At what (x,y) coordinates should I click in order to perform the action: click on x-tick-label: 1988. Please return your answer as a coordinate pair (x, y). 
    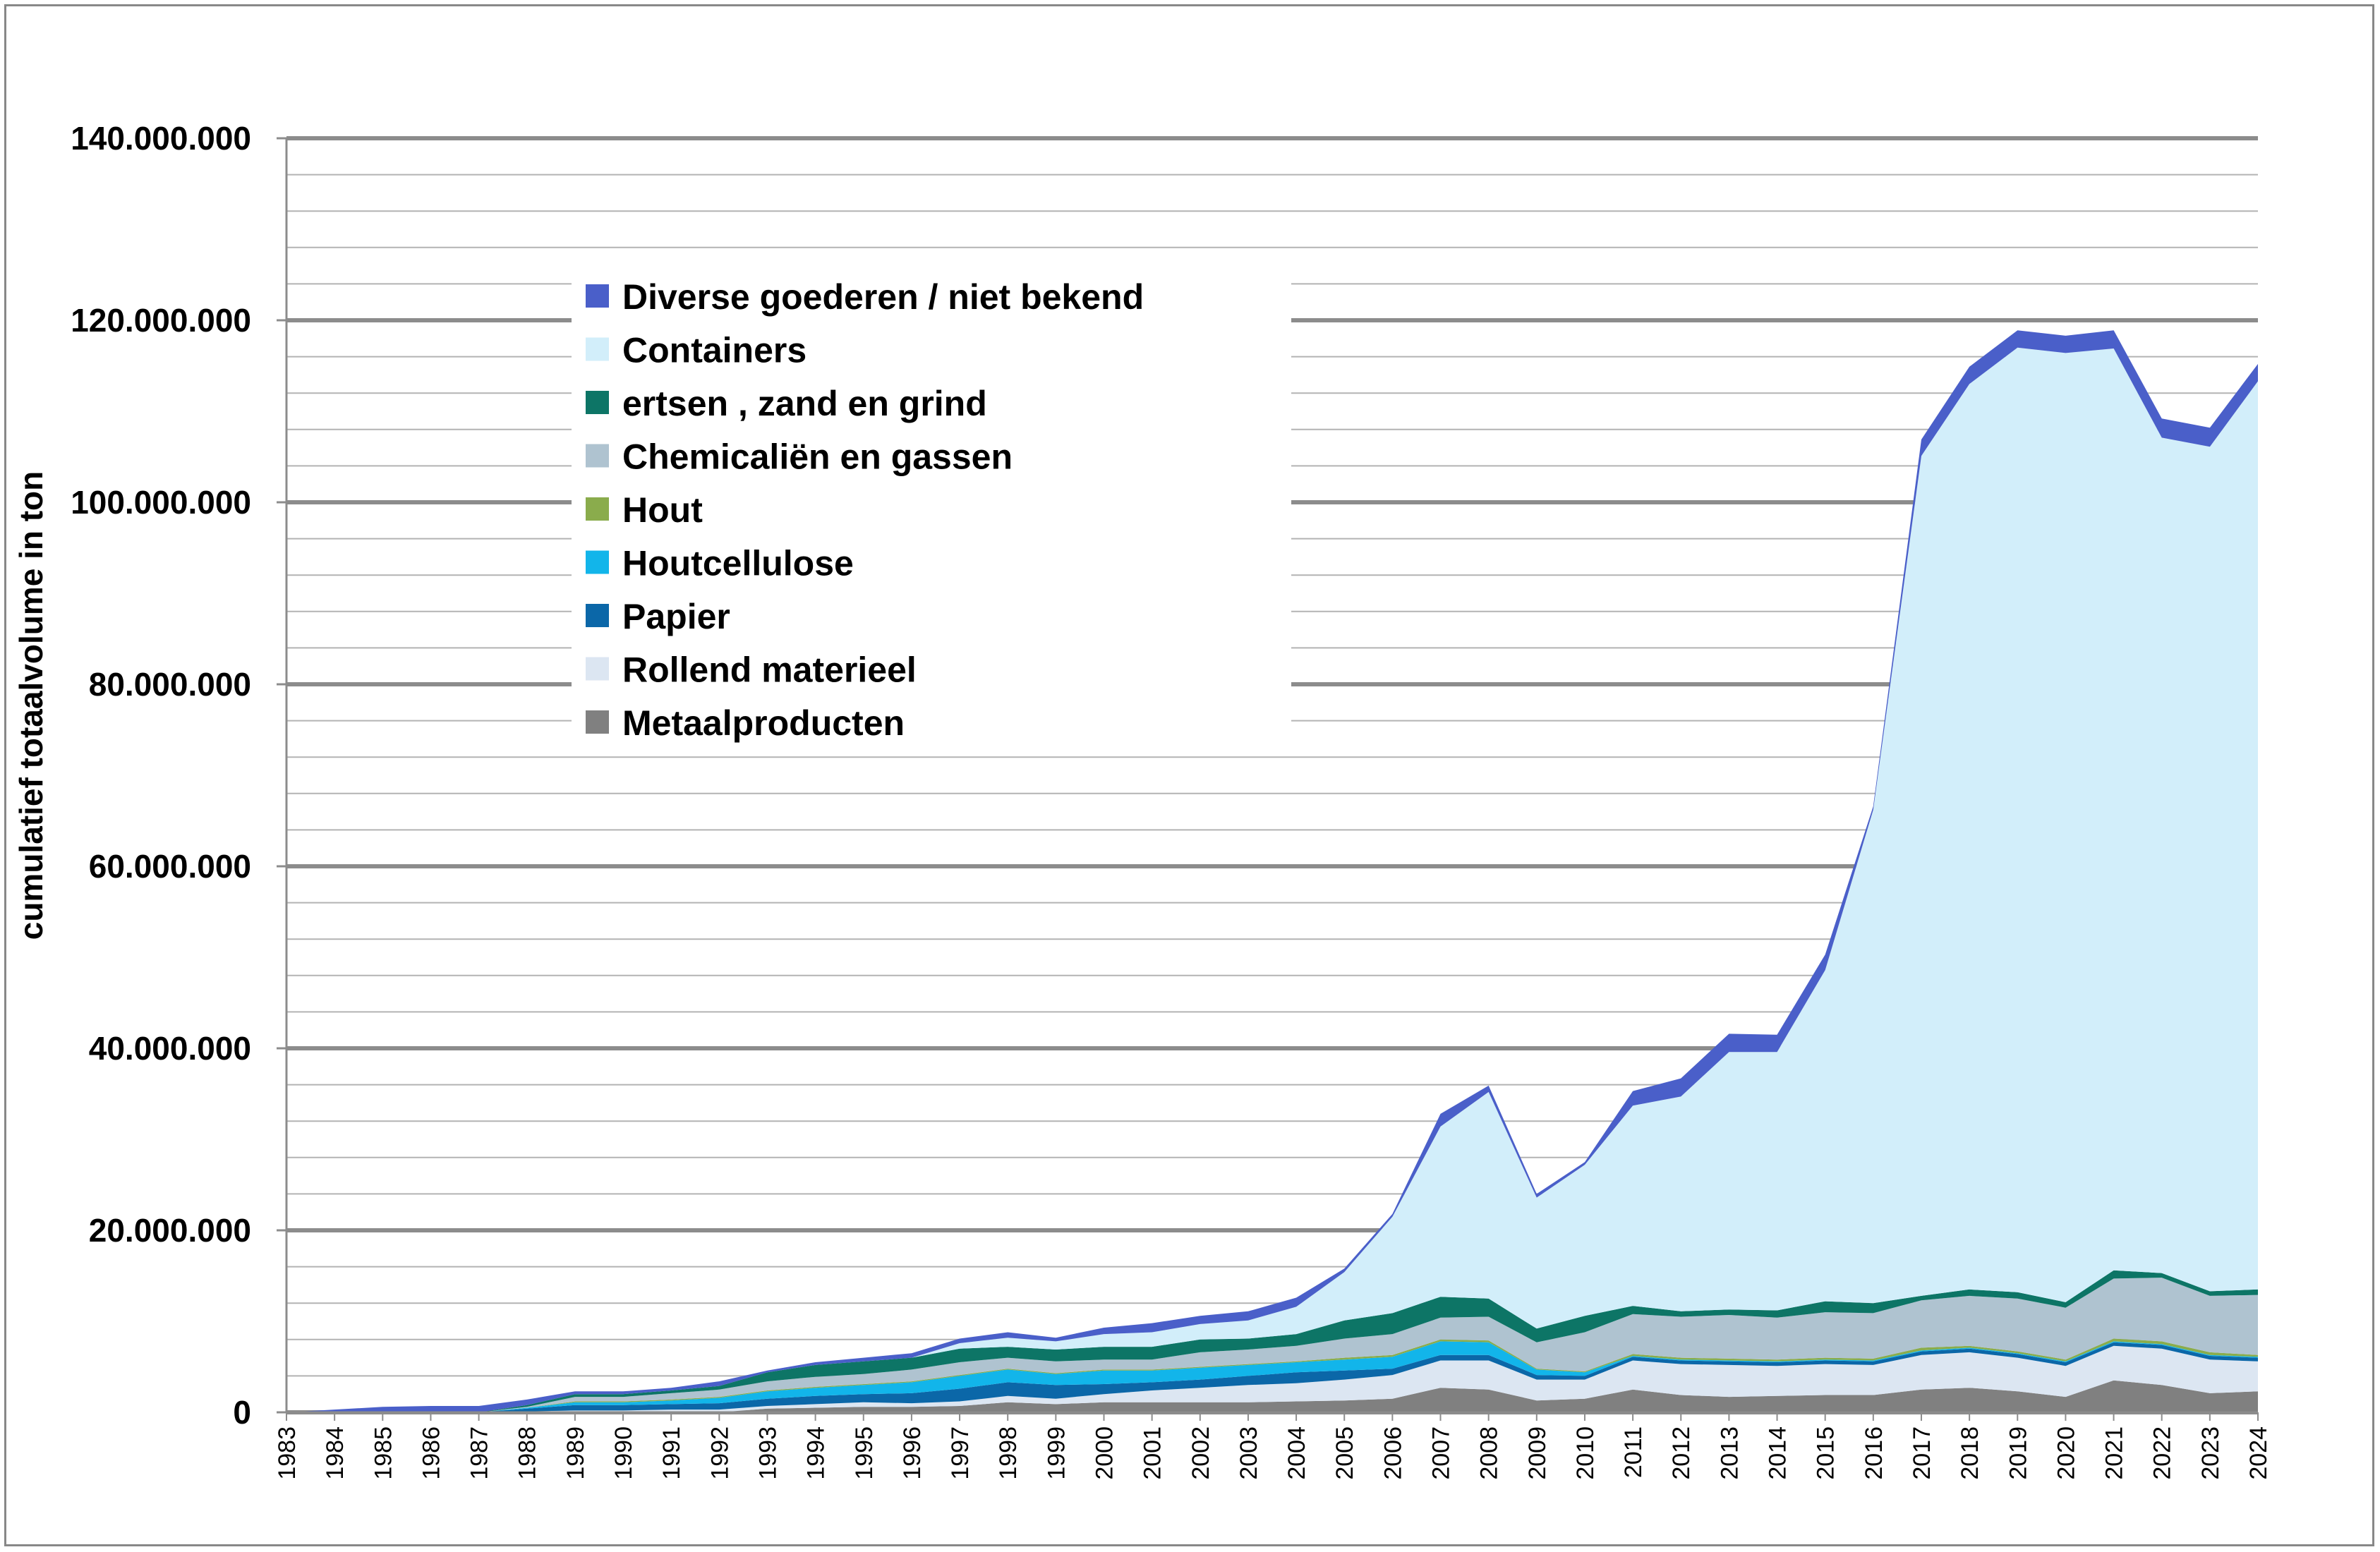
    Looking at the image, I should click on (527, 1453).